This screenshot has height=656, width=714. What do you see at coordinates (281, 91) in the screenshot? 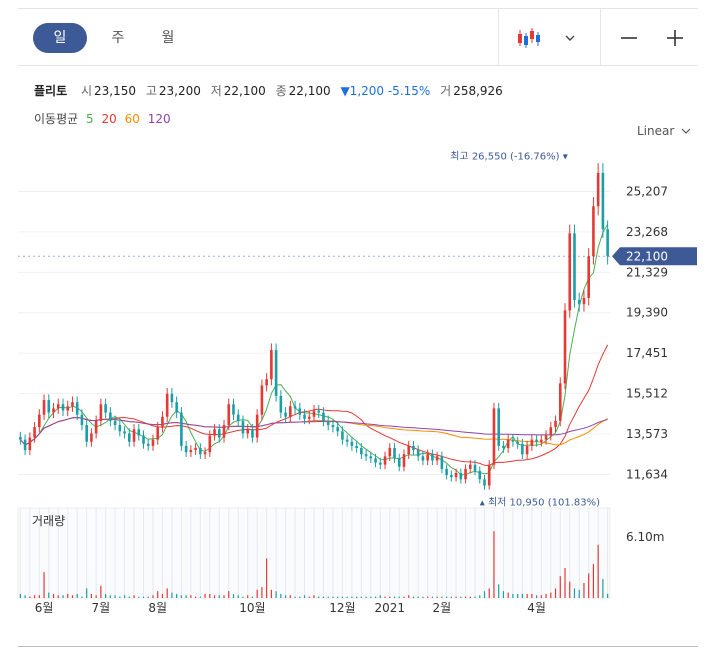
I see `close-label: 종` at bounding box center [281, 91].